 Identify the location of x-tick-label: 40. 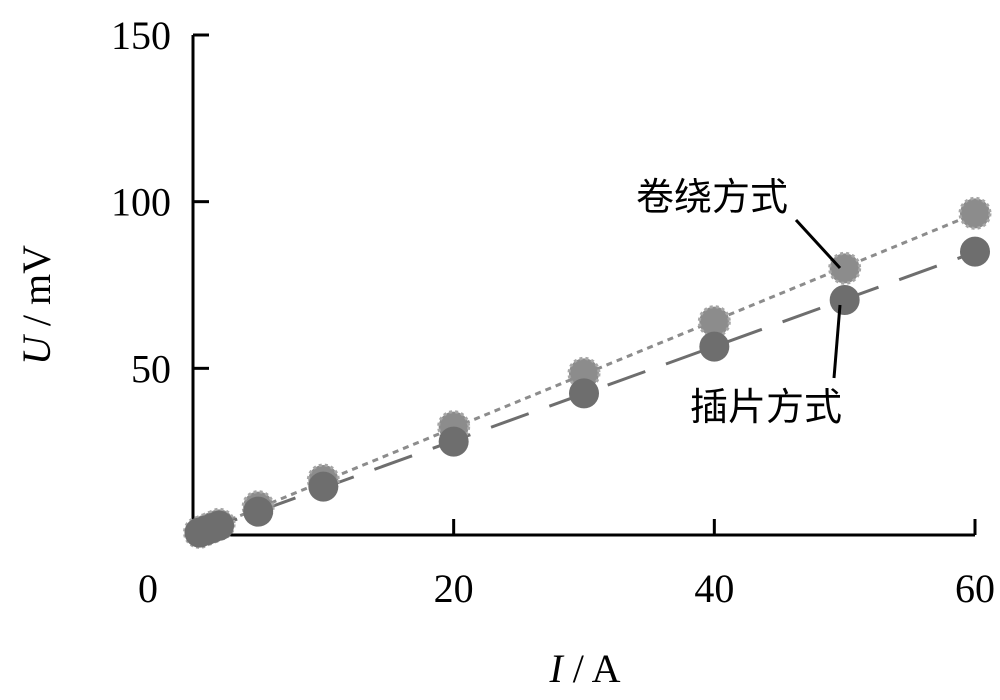
(714, 588).